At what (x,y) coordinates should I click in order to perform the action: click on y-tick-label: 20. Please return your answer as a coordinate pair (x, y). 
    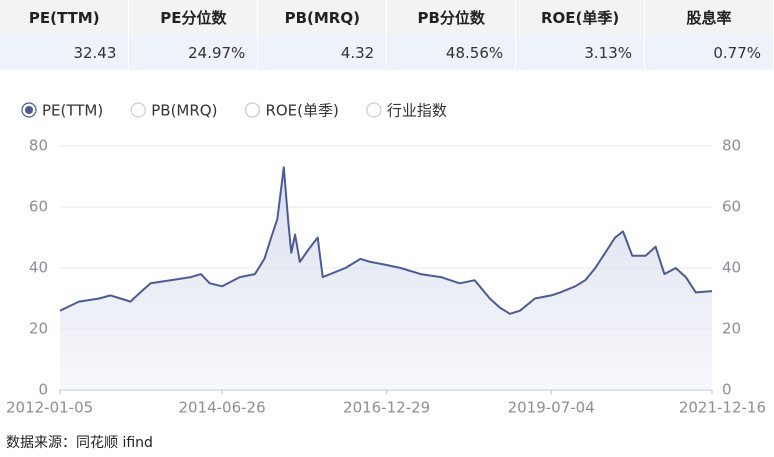
    Looking at the image, I should click on (38, 329).